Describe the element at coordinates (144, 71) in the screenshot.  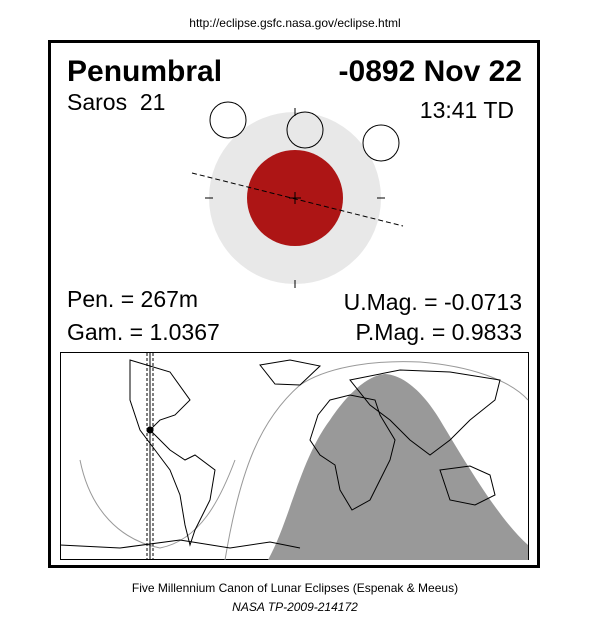
I see `eclipse-type: Penumbral` at that location.